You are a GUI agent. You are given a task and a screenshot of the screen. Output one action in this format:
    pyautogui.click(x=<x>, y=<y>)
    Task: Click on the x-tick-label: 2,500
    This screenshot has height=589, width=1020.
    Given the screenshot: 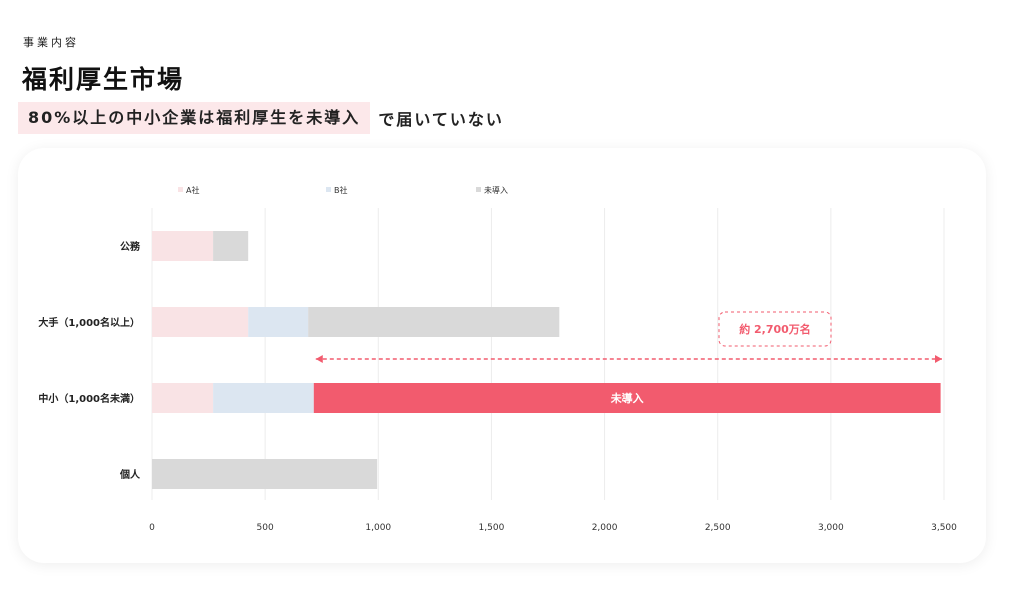 What is the action you would take?
    pyautogui.click(x=718, y=528)
    